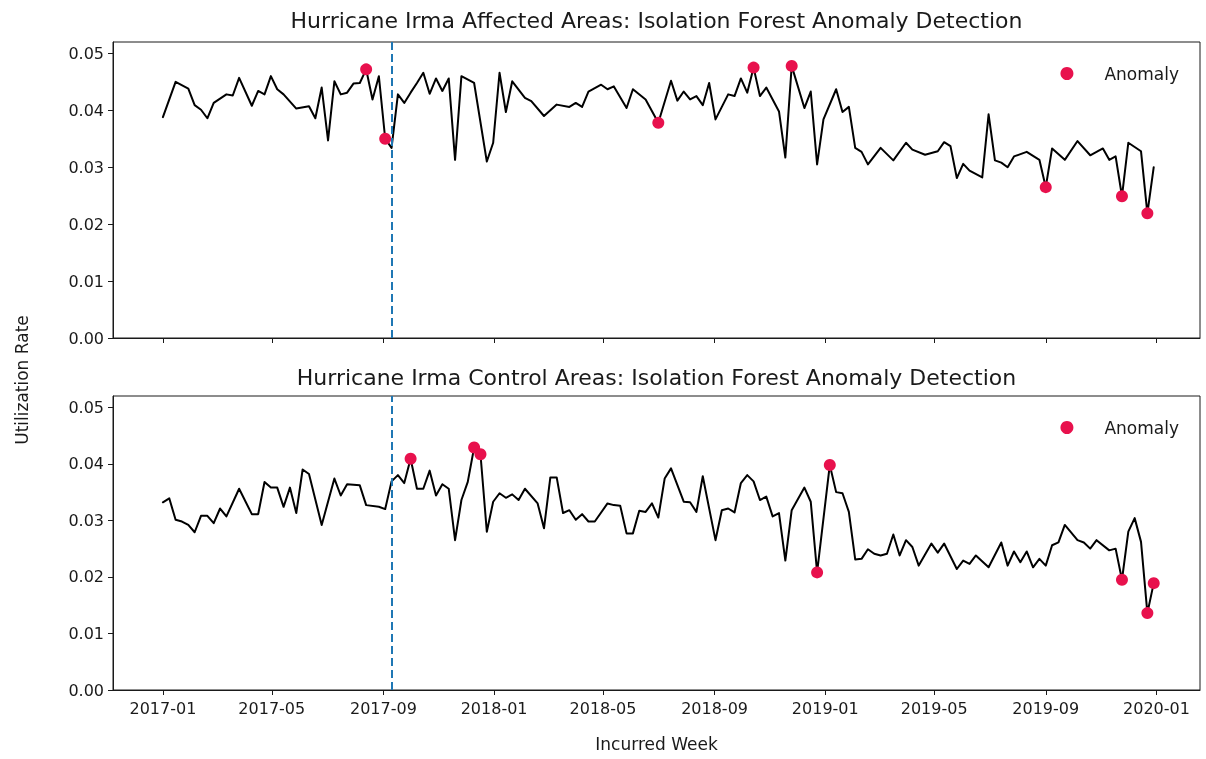  I want to click on chart-title: Hurricane Irma Control Areas: Isolation Forest Anomaly Detection, so click(656, 377).